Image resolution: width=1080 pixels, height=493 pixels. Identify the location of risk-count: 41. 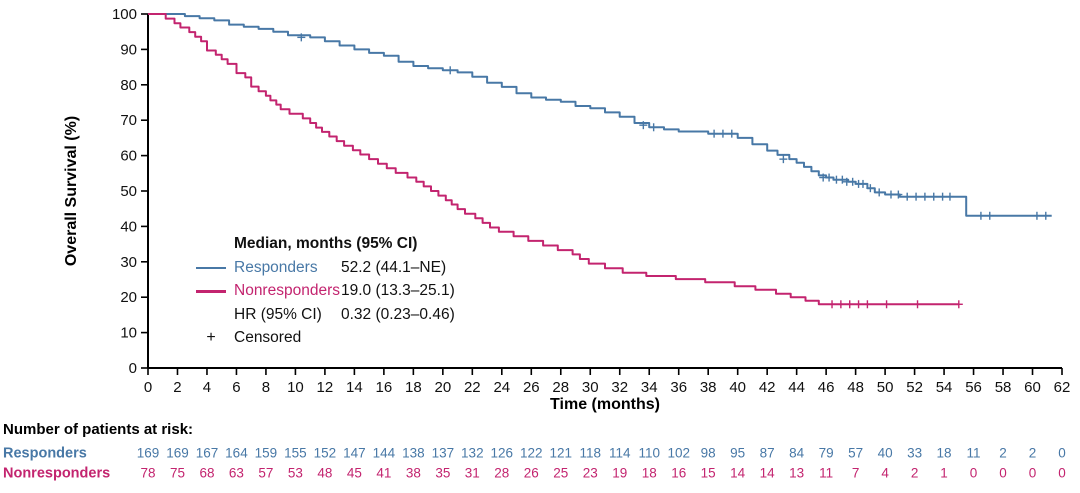
(383, 473).